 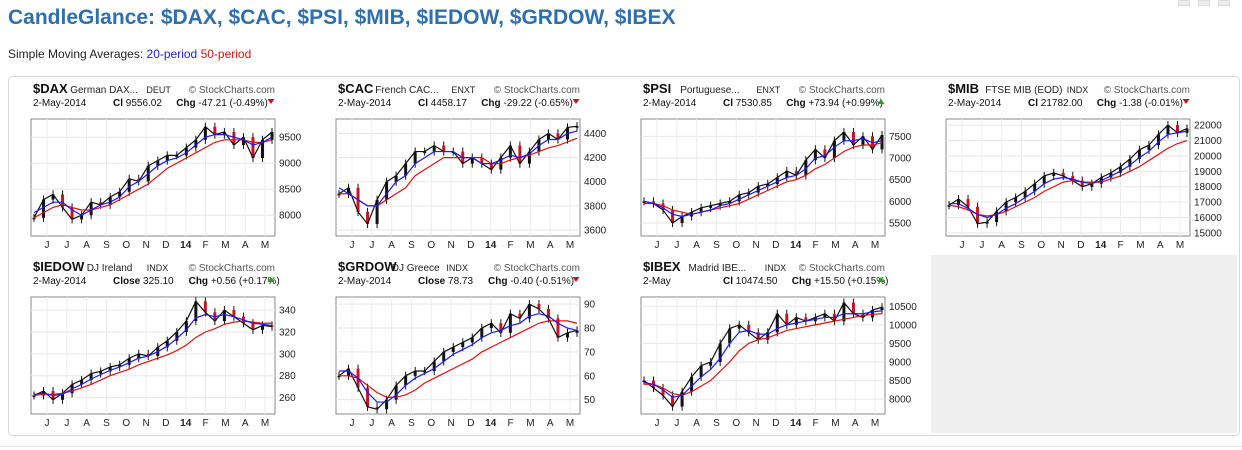 I want to click on y-tick-label: 50, so click(x=590, y=400).